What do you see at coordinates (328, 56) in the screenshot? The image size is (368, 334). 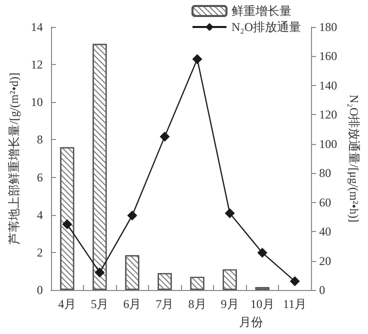 I see `y2-tick-label: 160` at bounding box center [328, 56].